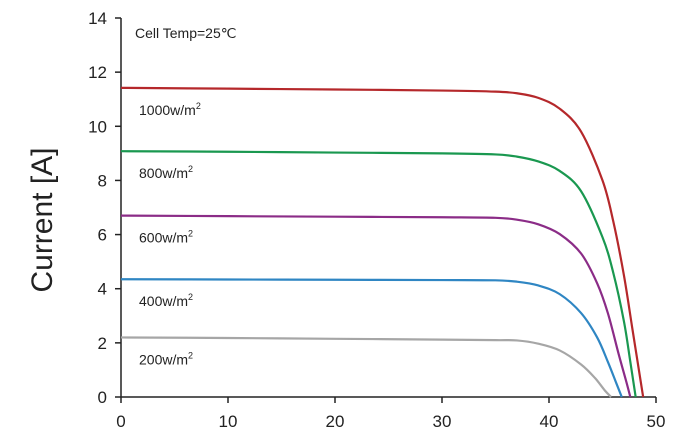 This screenshot has height=448, width=679. What do you see at coordinates (120, 421) in the screenshot?
I see `x-tick-label: 0` at bounding box center [120, 421].